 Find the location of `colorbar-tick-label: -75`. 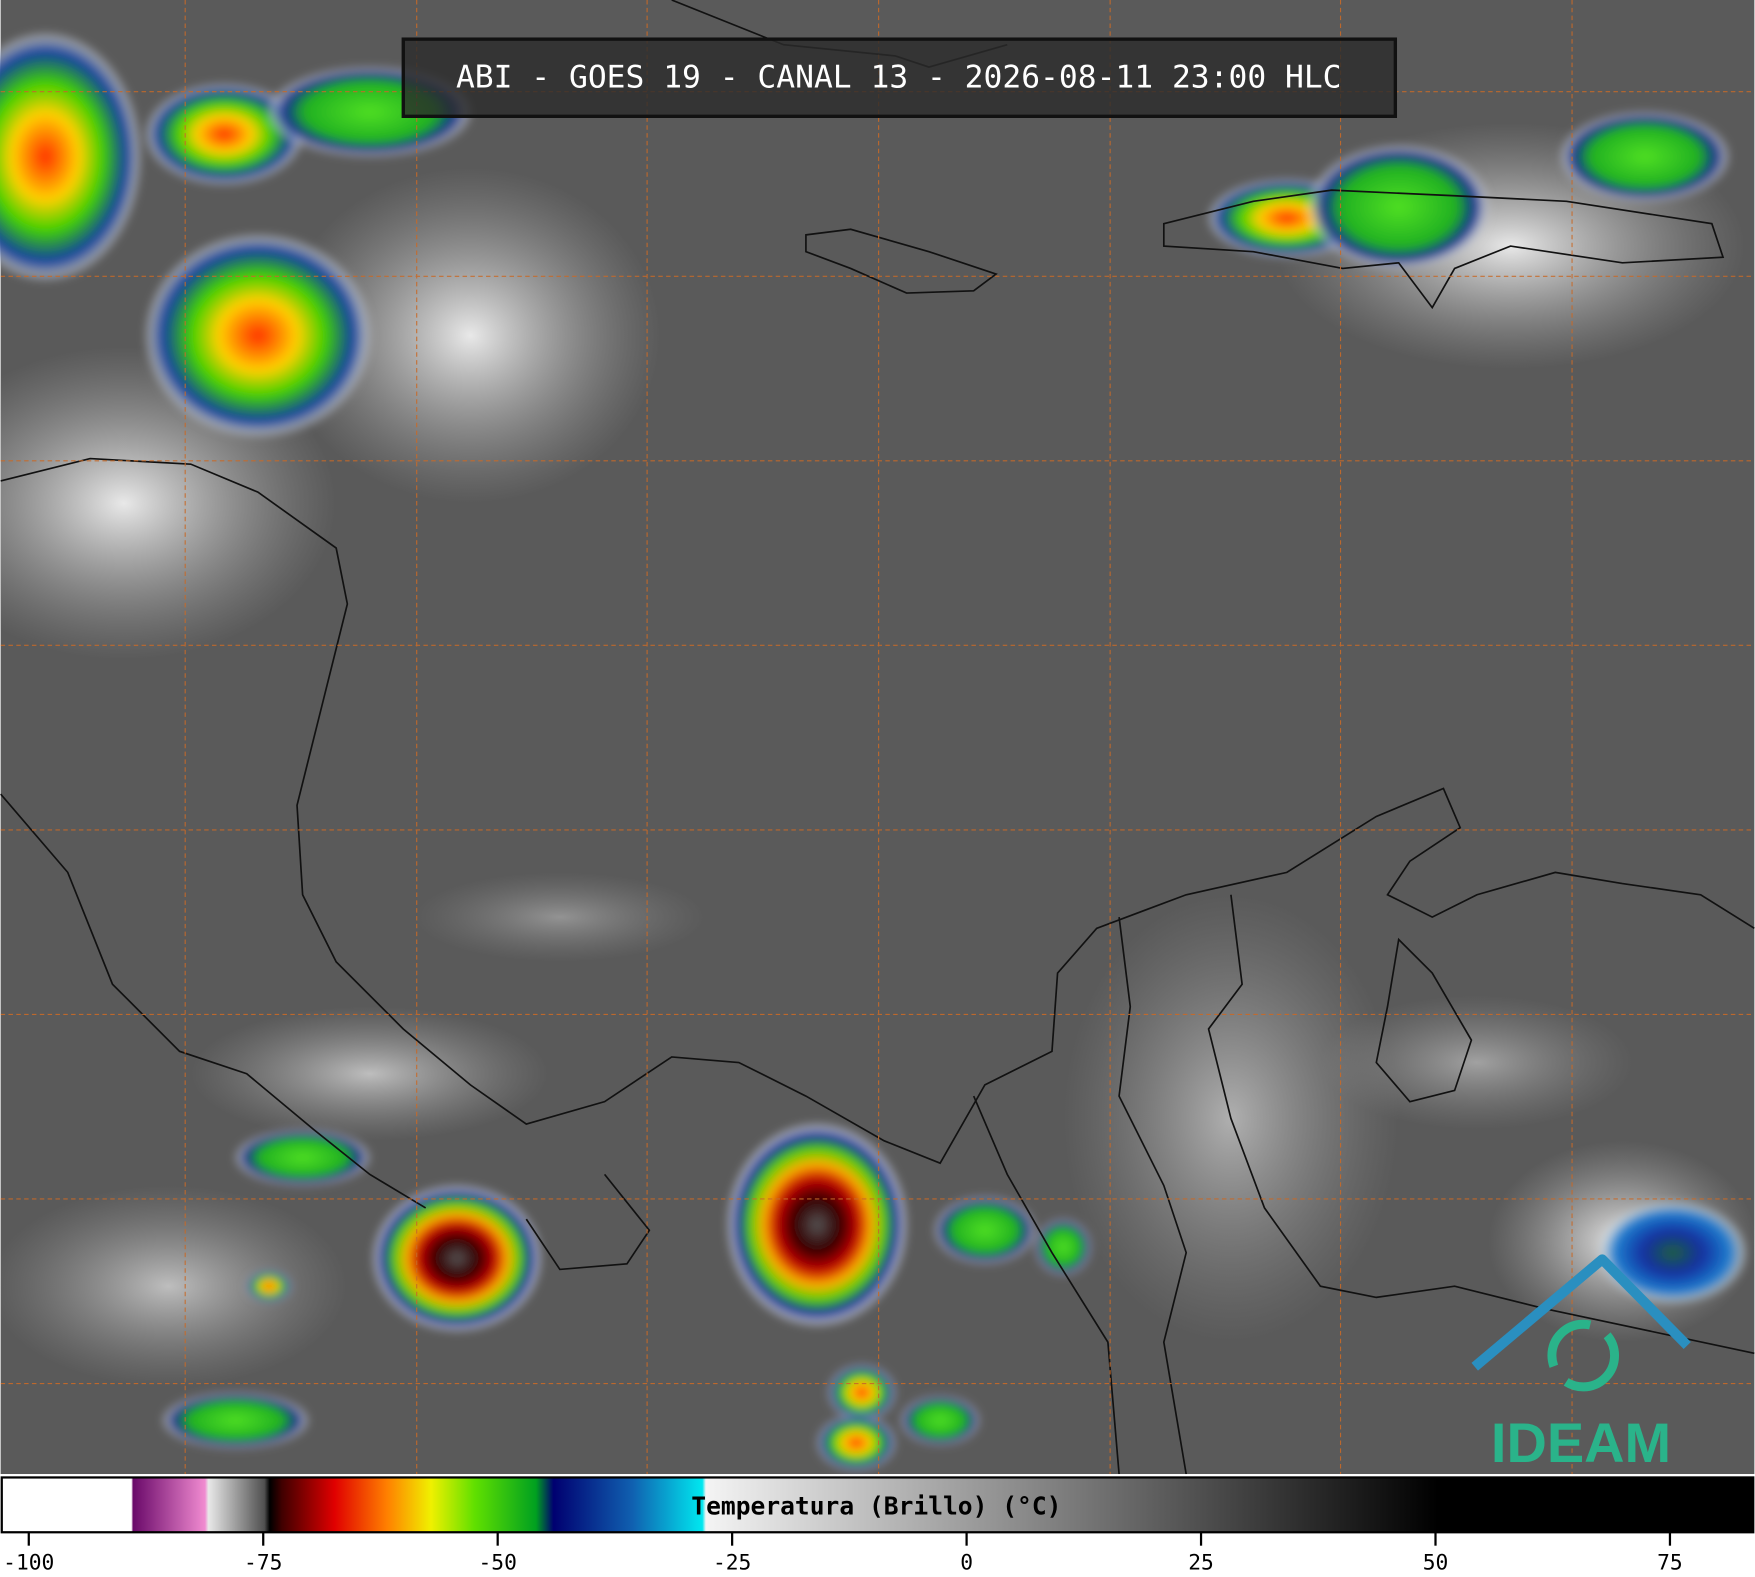

colorbar-tick-label: -75 is located at coordinates (263, 1563).